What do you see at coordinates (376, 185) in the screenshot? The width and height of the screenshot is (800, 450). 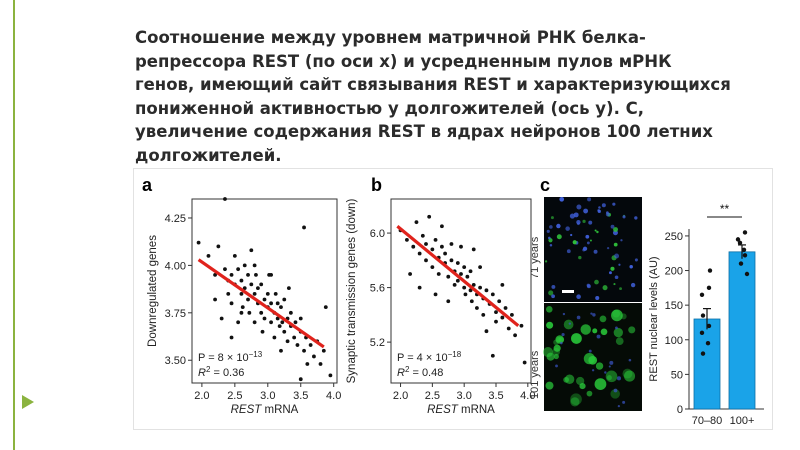 I see `panel-label-b: b` at bounding box center [376, 185].